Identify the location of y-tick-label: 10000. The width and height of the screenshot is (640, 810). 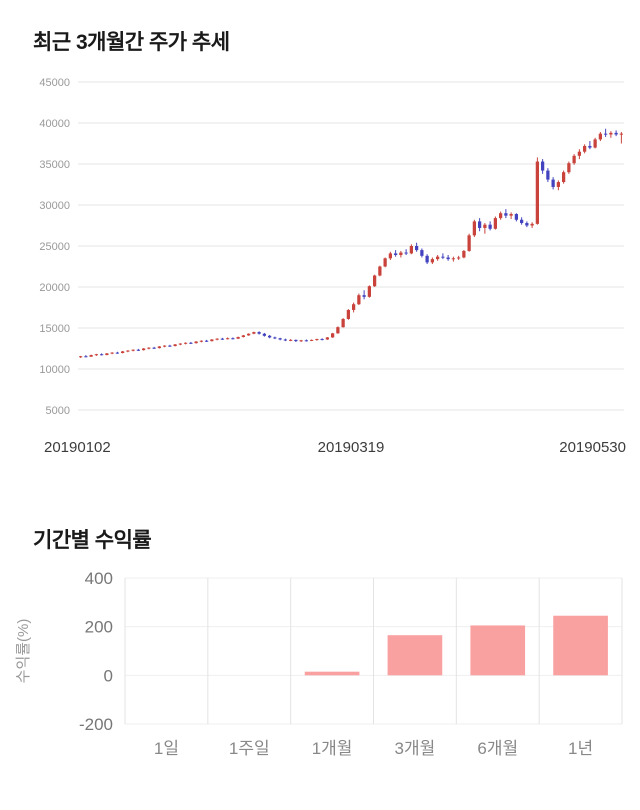
(54, 370).